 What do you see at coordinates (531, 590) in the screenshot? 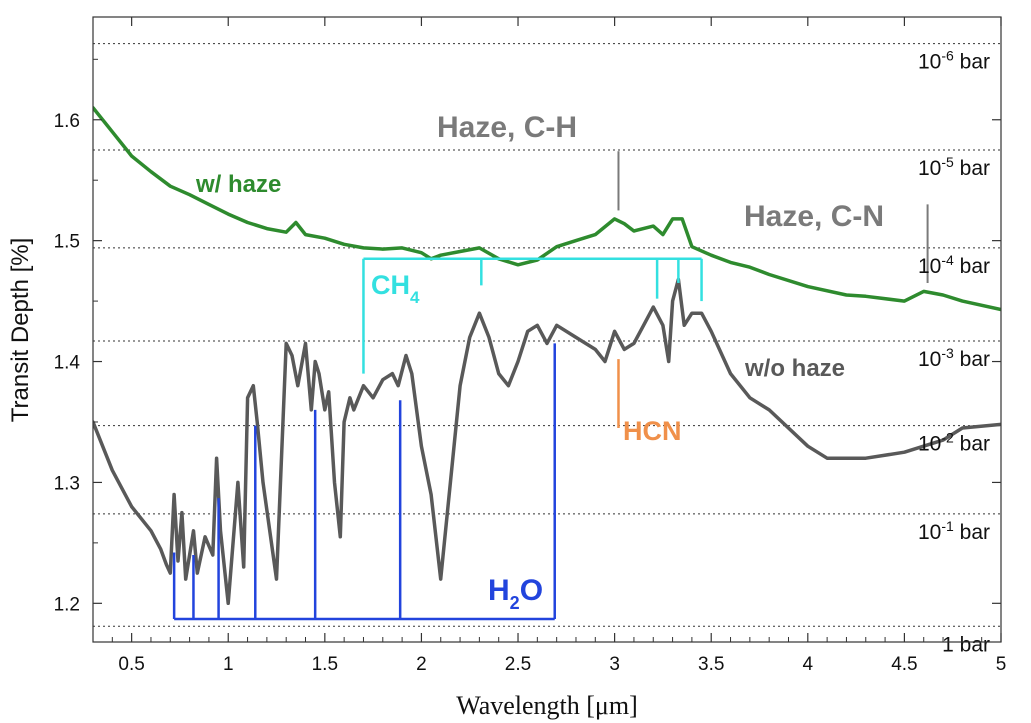
I see `label-h2o-tail: O` at bounding box center [531, 590].